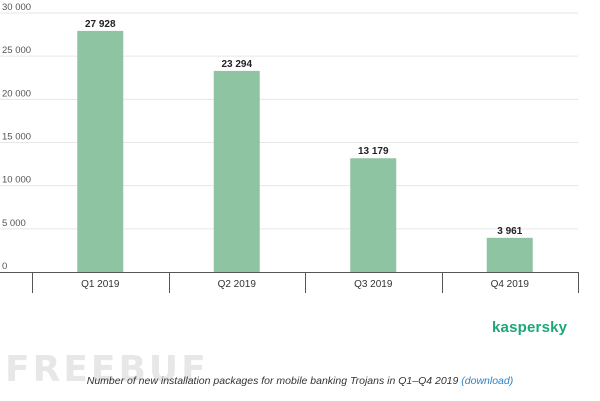 The image size is (600, 401). I want to click on y-tick-label: 20 000, so click(16, 93).